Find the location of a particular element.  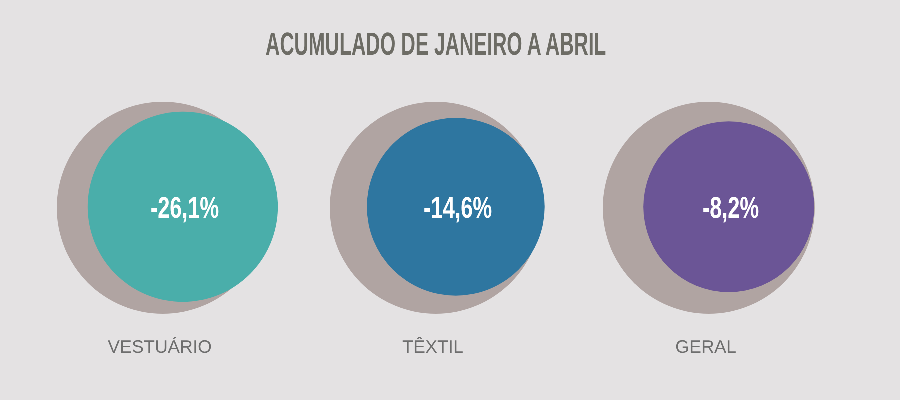

text: ACUMULADO DE JANEIRO A ABRIL is located at coordinates (436, 44).